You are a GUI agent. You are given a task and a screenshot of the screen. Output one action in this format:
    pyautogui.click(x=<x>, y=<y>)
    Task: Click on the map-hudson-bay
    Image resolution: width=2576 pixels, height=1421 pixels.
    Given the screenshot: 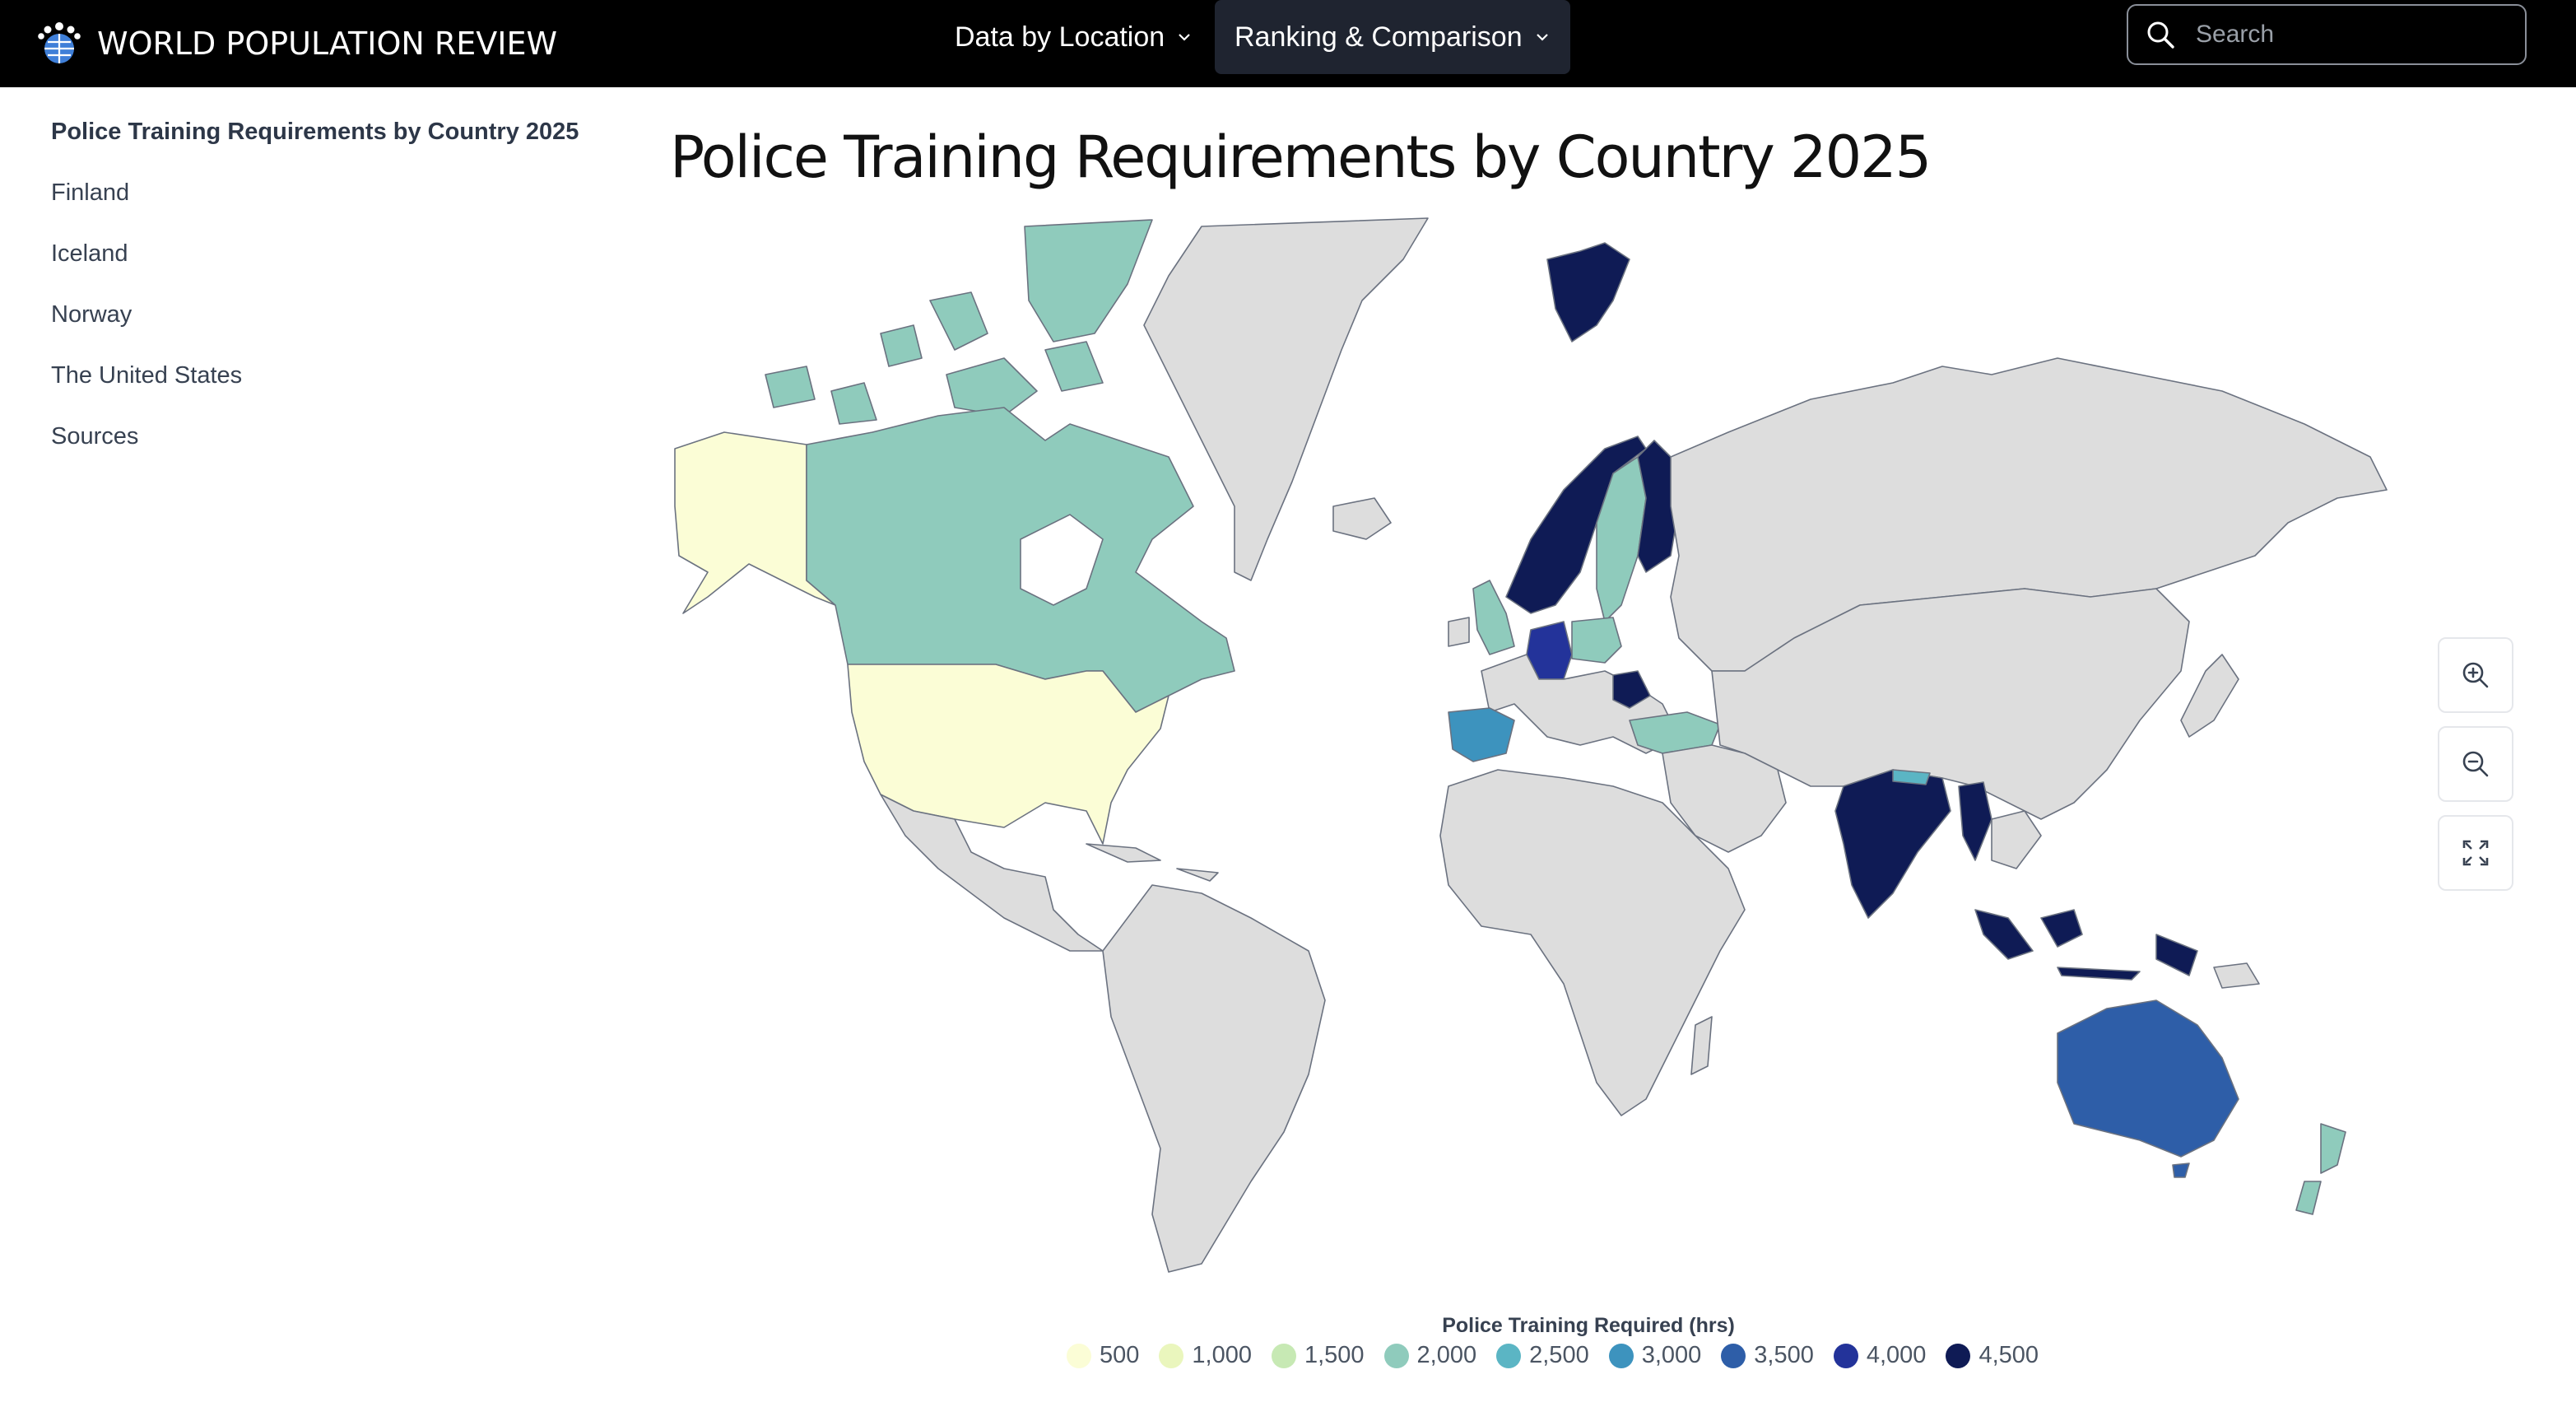 What is the action you would take?
    pyautogui.click(x=1062, y=560)
    